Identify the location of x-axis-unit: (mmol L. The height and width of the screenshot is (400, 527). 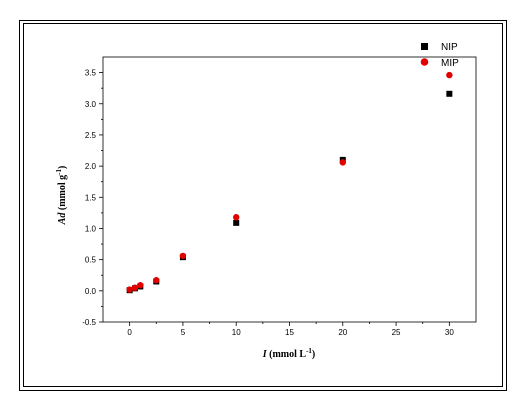
(287, 354).